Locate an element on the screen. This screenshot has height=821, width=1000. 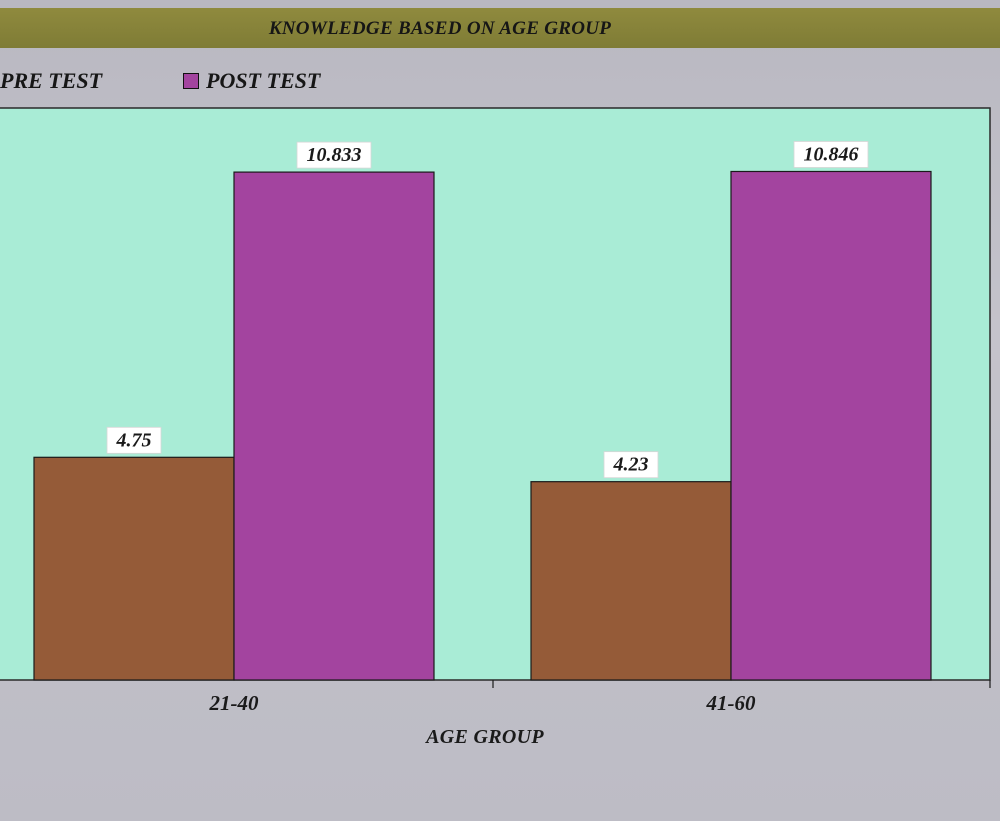
data-label: 4.23 is located at coordinates (631, 465).